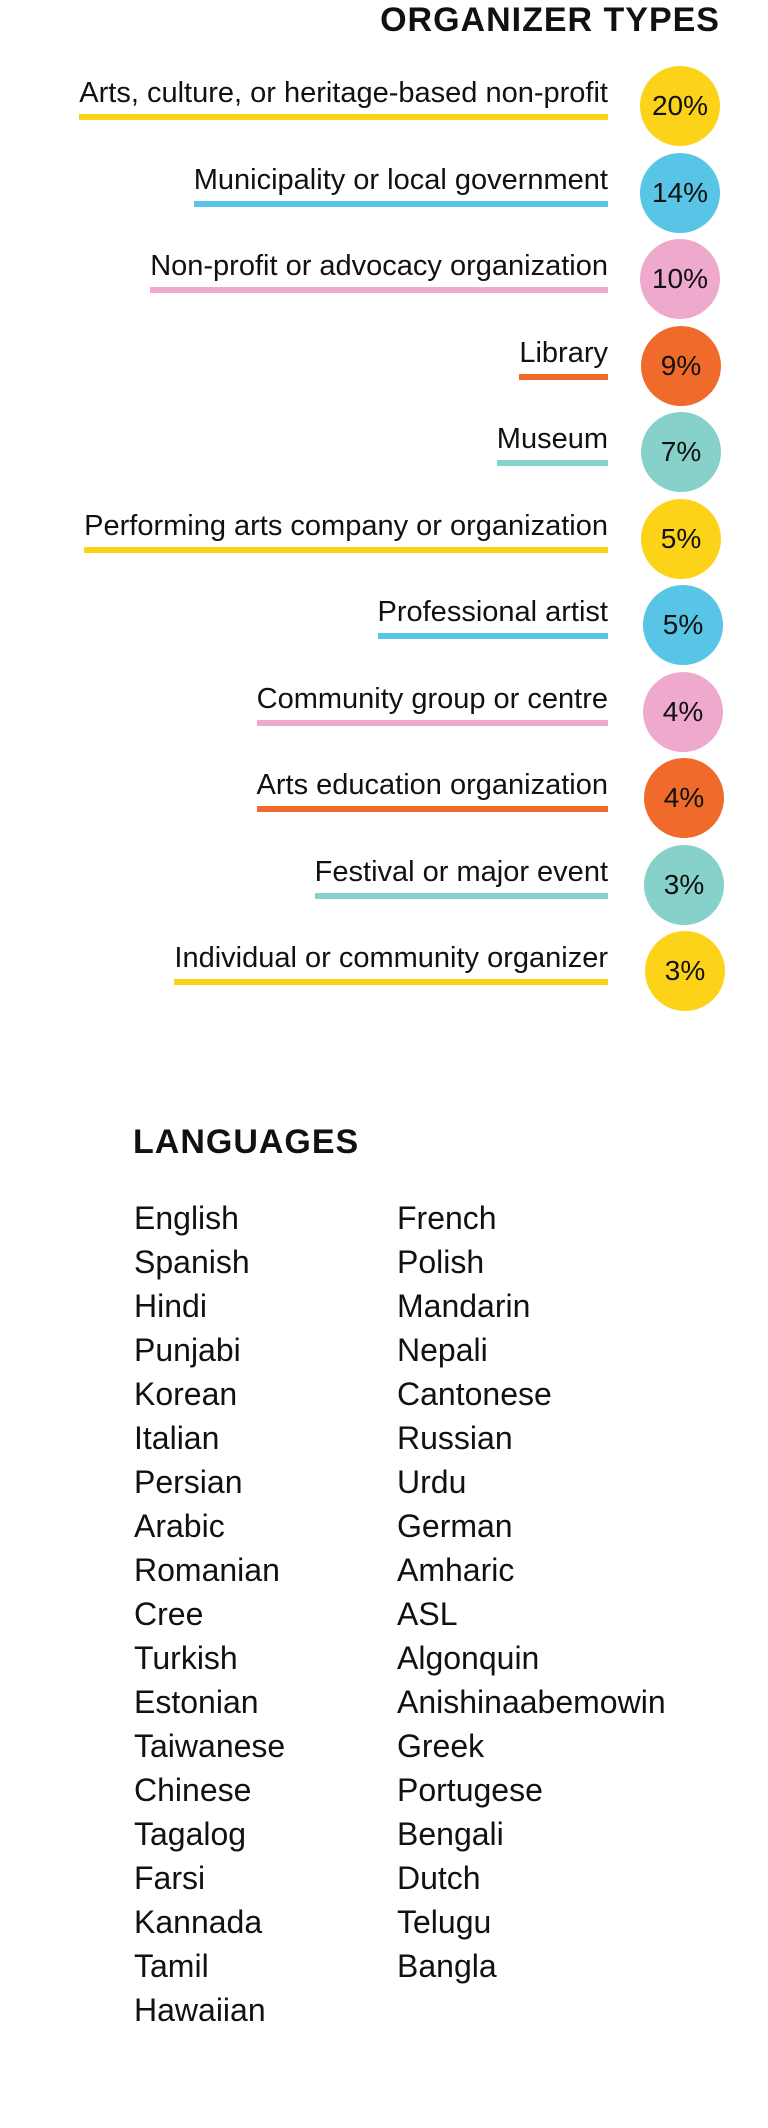  What do you see at coordinates (680, 106) in the screenshot?
I see `percentage-badge: 20%` at bounding box center [680, 106].